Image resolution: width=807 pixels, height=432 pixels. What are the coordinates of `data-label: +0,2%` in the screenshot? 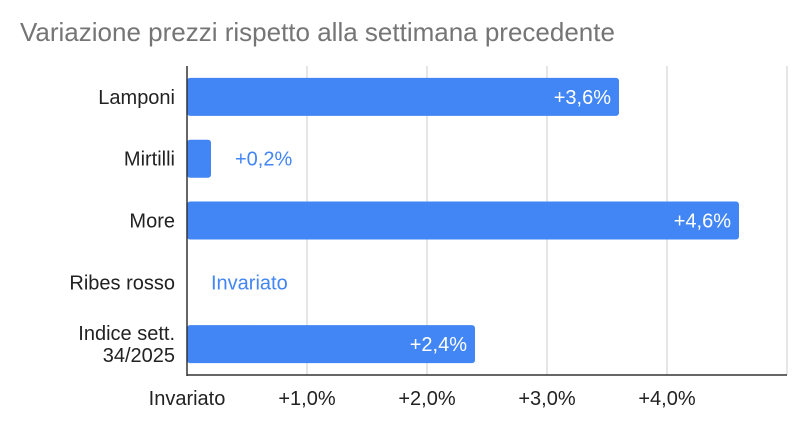 It's located at (263, 160).